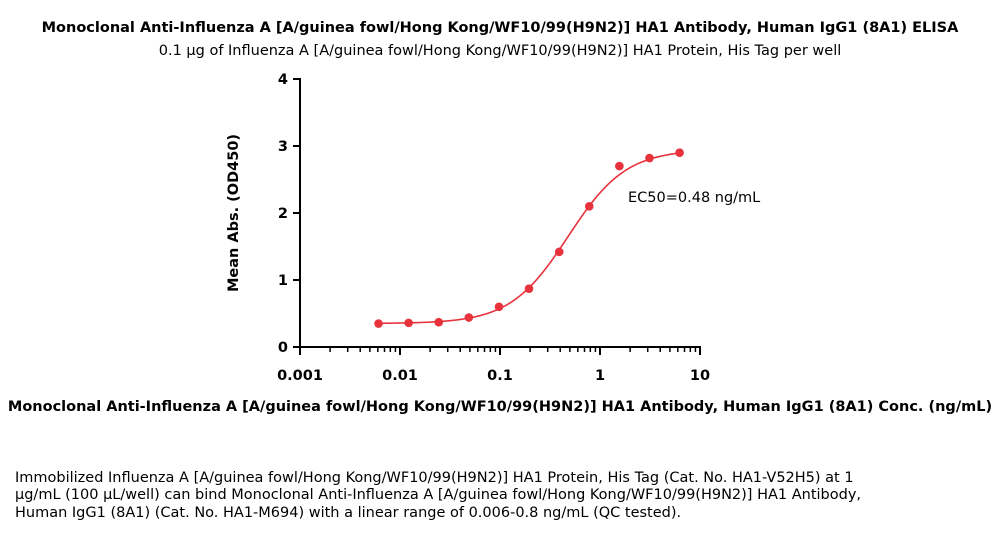 This screenshot has height=538, width=1000. What do you see at coordinates (694, 198) in the screenshot?
I see `ec50-annotation: EC50=0.48 ng/mL` at bounding box center [694, 198].